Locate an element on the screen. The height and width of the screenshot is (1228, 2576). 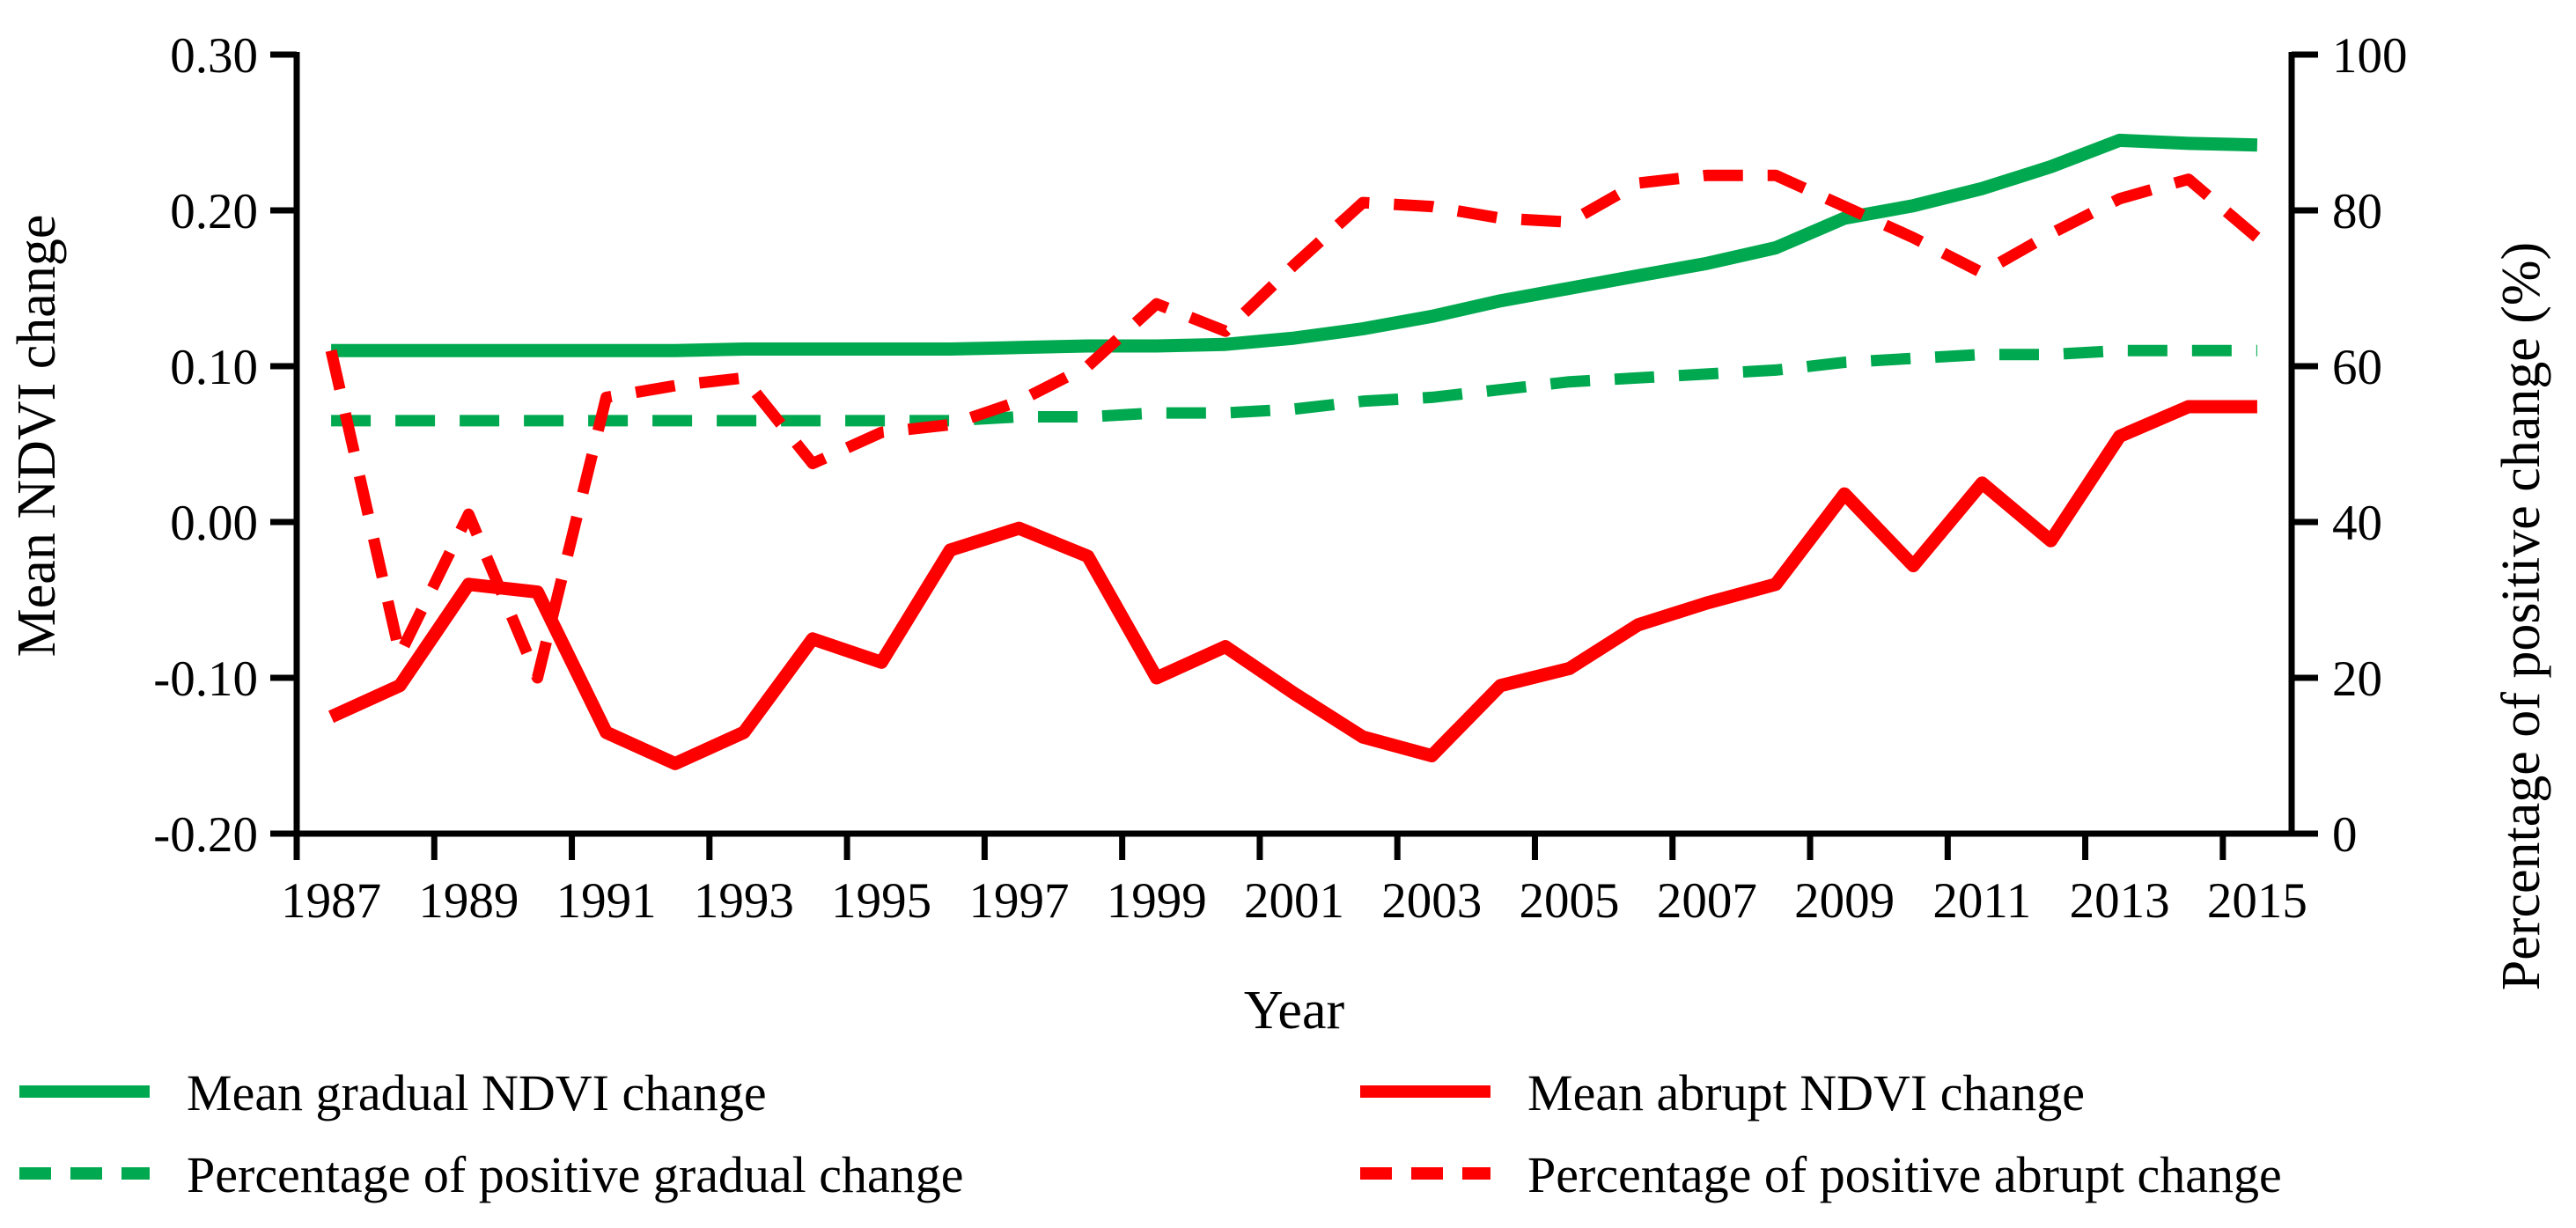
x-axis-tick-label: 2009 is located at coordinates (1845, 901).